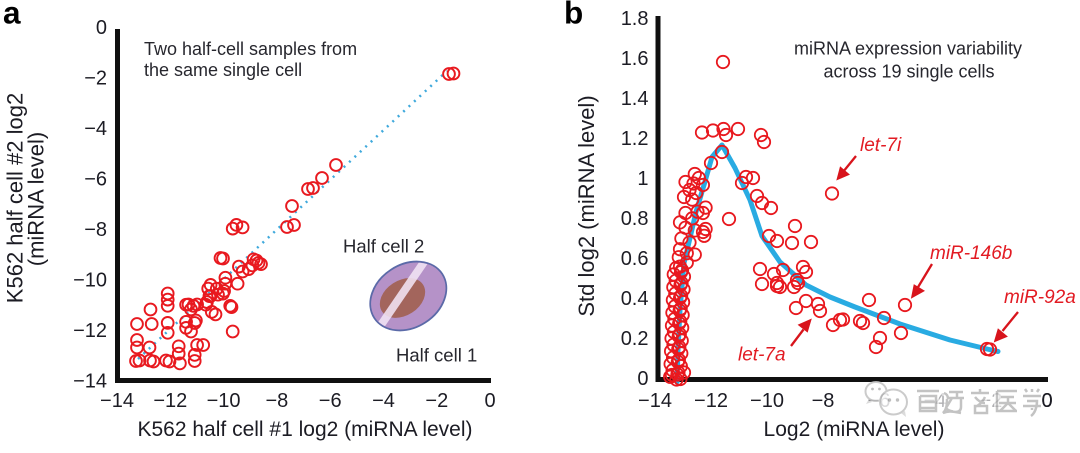 The image size is (1080, 453). What do you see at coordinates (642, 179) in the screenshot?
I see `svg-text: 1` at bounding box center [642, 179].